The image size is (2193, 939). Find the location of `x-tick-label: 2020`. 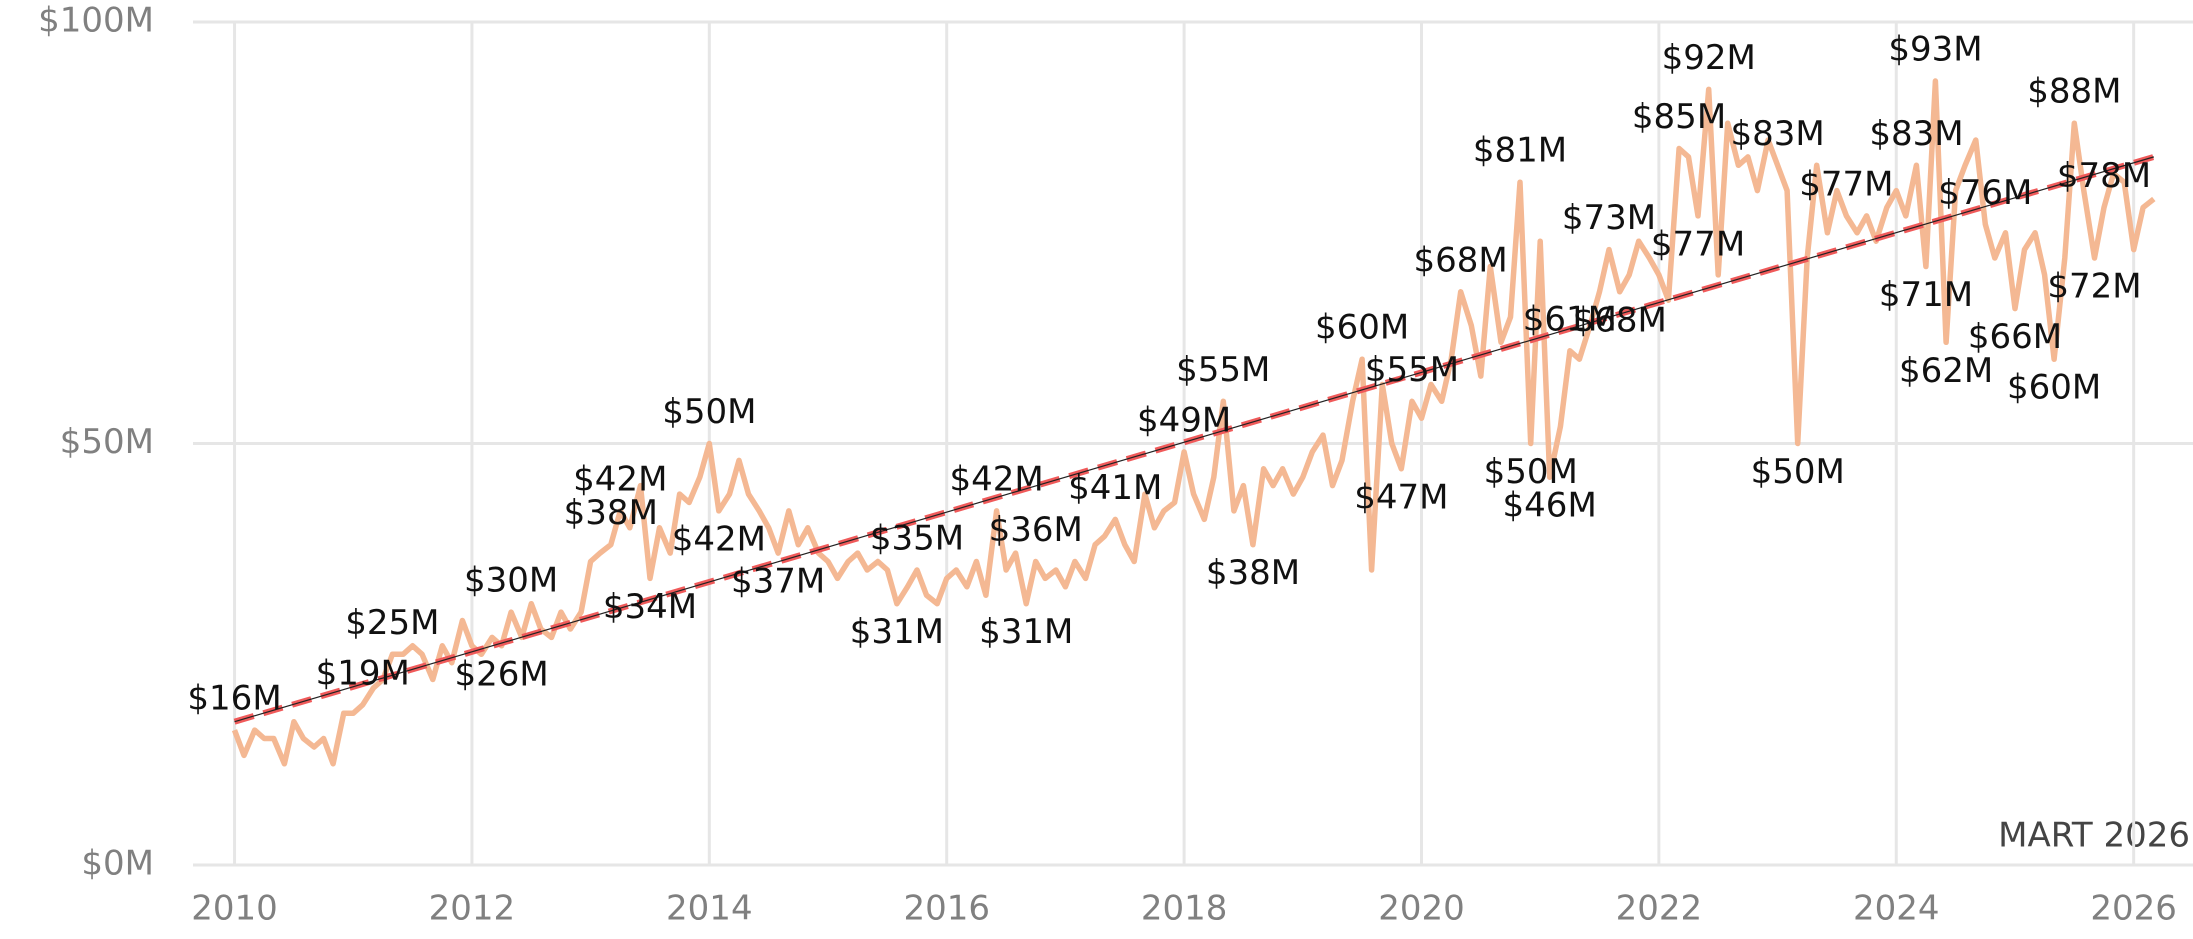

x-tick-label: 2020 is located at coordinates (1421, 909).